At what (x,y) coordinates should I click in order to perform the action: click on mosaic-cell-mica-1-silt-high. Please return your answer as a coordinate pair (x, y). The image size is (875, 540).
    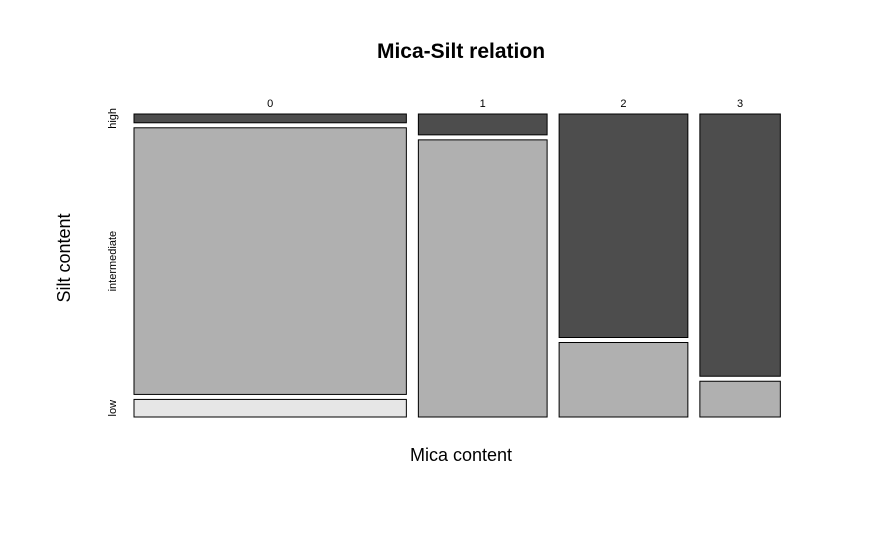
    Looking at the image, I should click on (482, 124).